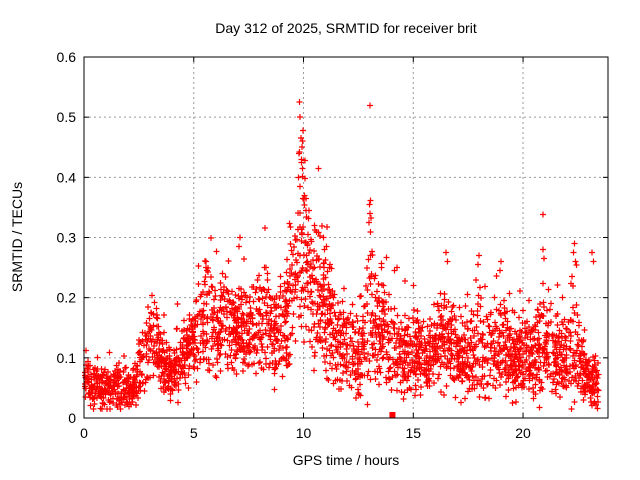 This screenshot has width=640, height=480. I want to click on y-tick-label: 0.6, so click(67, 57).